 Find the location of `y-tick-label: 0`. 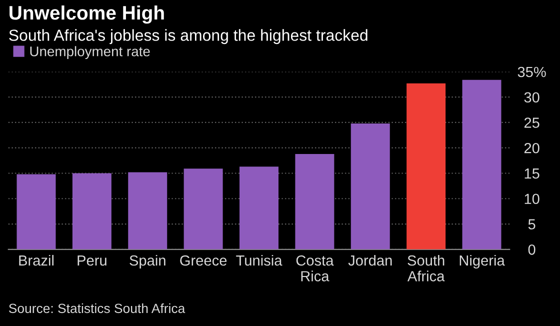

y-tick-label: 0 is located at coordinates (532, 249).